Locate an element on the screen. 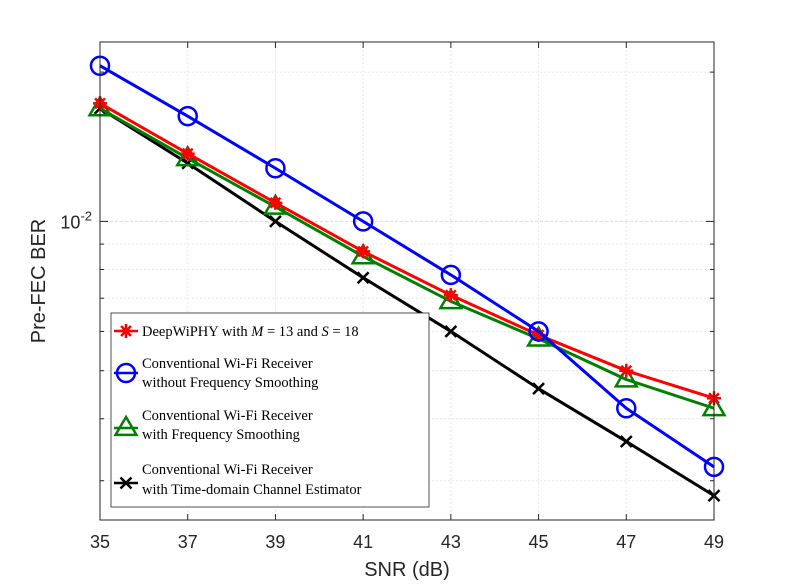 The image size is (789, 585). x-tick-label: 43 is located at coordinates (451, 542).